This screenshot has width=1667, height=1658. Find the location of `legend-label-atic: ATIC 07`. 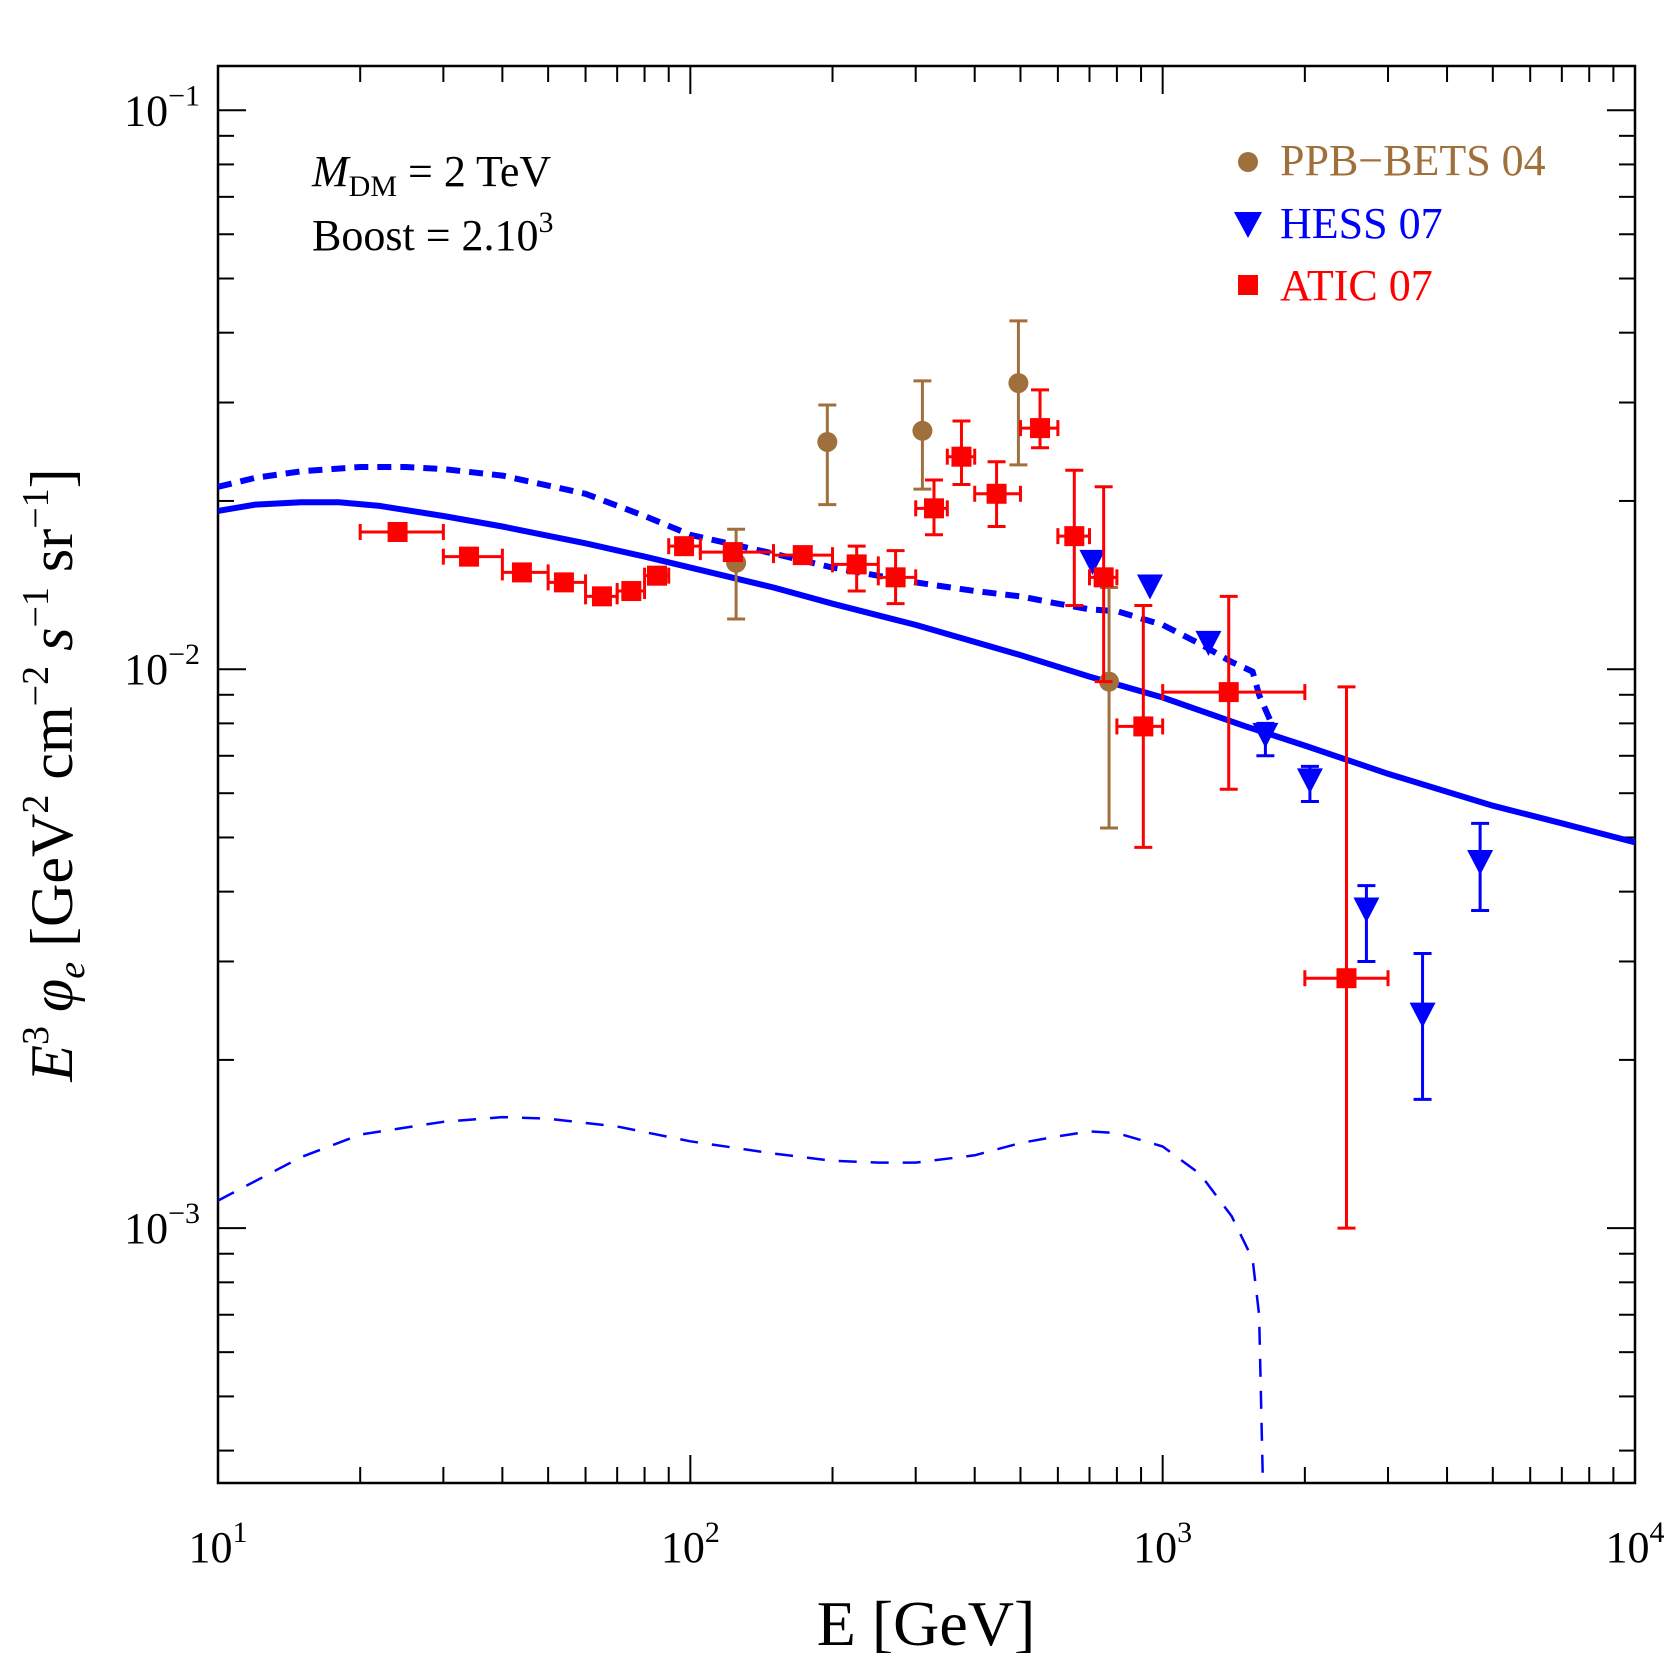

legend-label-atic: ATIC 07 is located at coordinates (1356, 285).